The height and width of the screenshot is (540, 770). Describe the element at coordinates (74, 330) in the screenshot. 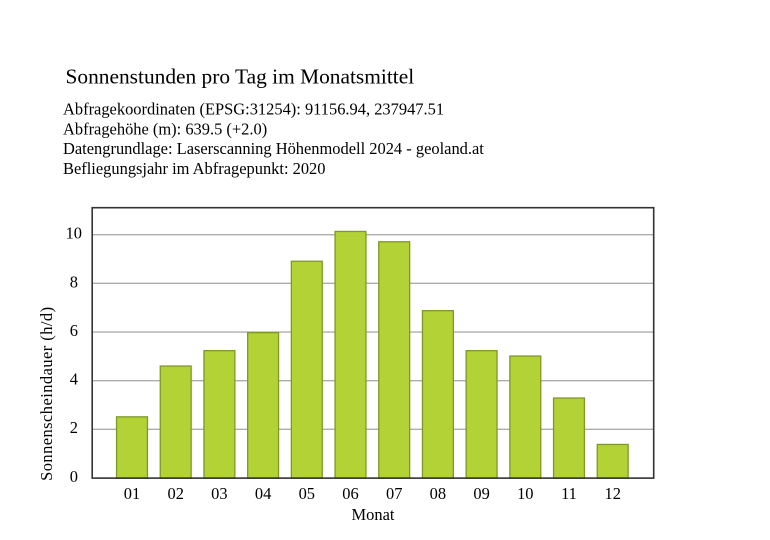

I see `svg-text: 6` at that location.